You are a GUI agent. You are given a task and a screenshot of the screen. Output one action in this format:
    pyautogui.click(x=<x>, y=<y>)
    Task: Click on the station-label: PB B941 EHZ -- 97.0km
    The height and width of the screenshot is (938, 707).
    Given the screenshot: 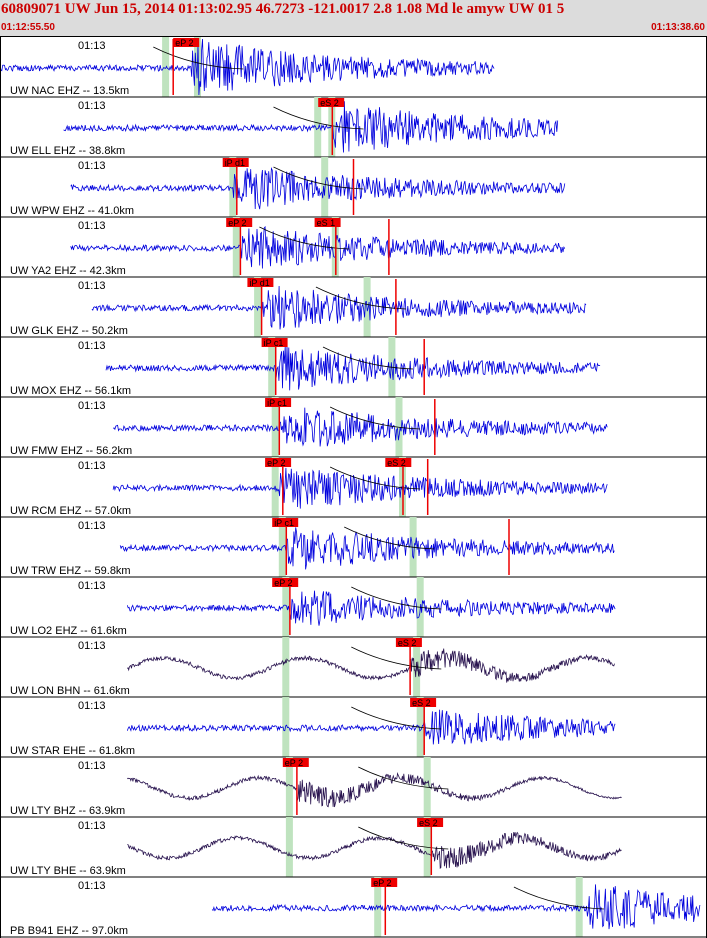 What is the action you would take?
    pyautogui.click(x=69, y=931)
    